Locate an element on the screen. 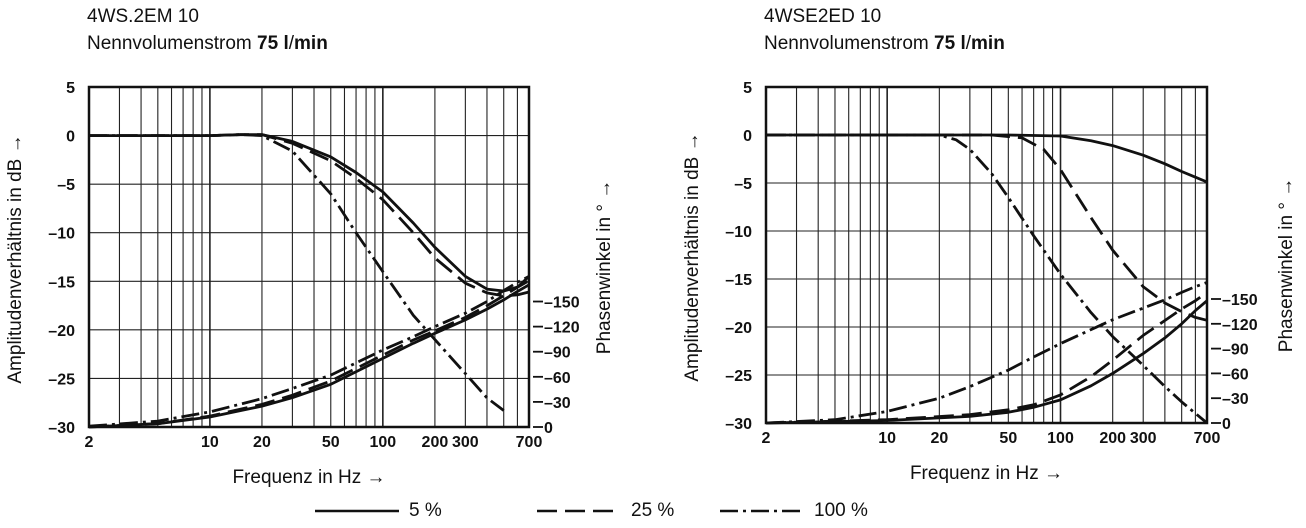 This screenshot has height=528, width=1306. legend-dashdot-line is located at coordinates (762, 511).